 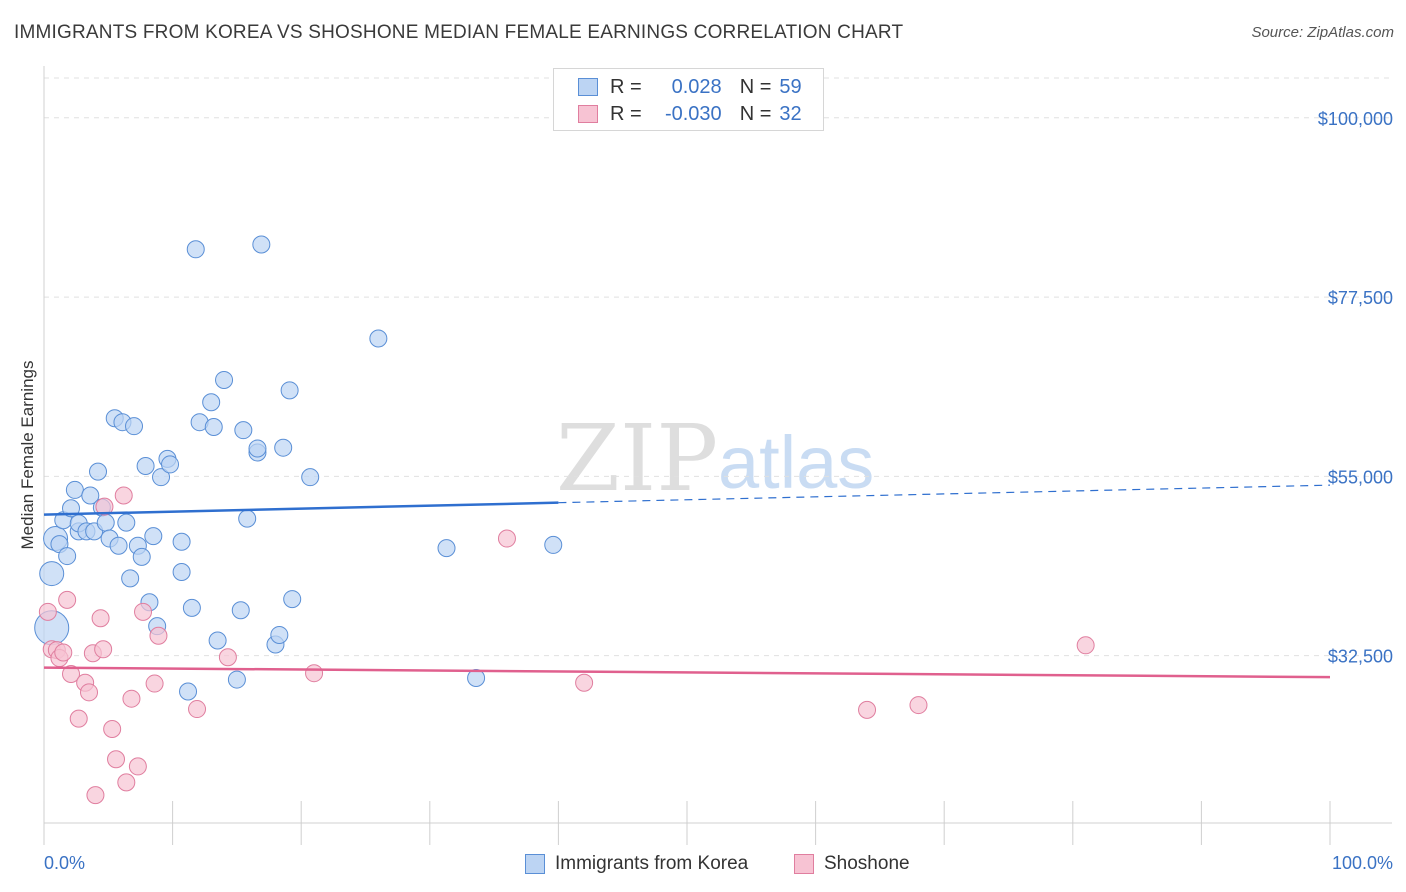 I want to click on korea-legend-swatch, so click(x=535, y=864).